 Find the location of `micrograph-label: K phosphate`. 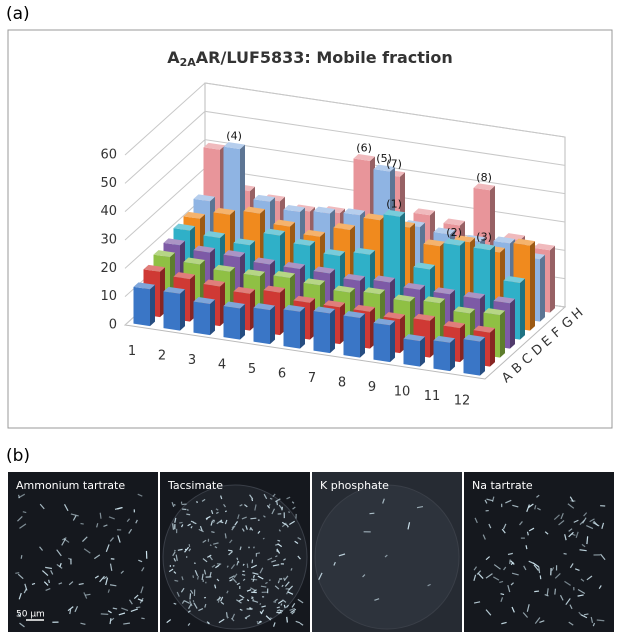

micrograph-label: K phosphate is located at coordinates (354, 485).